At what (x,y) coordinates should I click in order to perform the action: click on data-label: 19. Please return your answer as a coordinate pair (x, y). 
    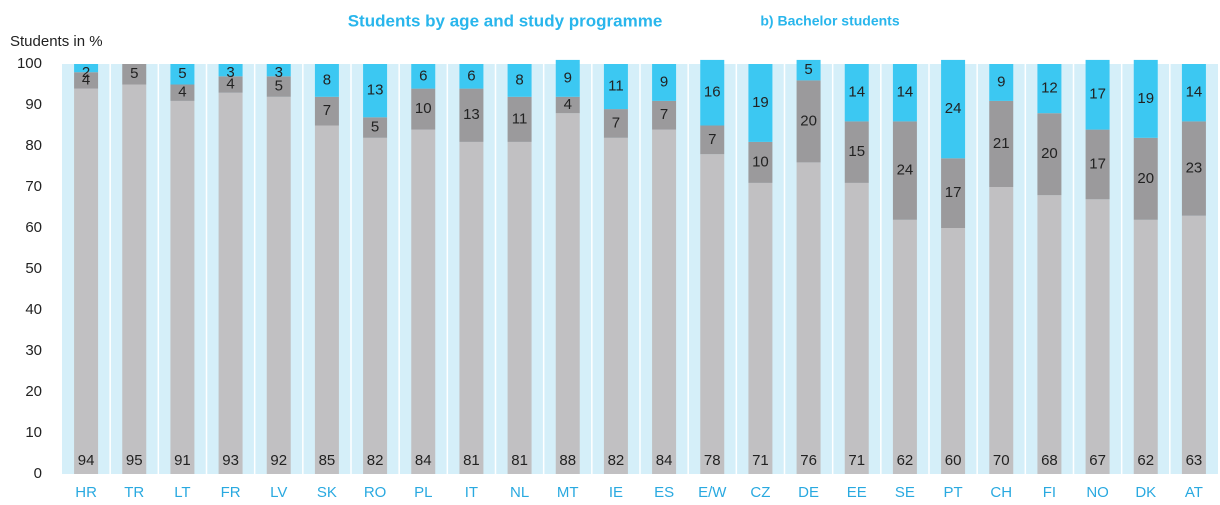
    Looking at the image, I should click on (1145, 98).